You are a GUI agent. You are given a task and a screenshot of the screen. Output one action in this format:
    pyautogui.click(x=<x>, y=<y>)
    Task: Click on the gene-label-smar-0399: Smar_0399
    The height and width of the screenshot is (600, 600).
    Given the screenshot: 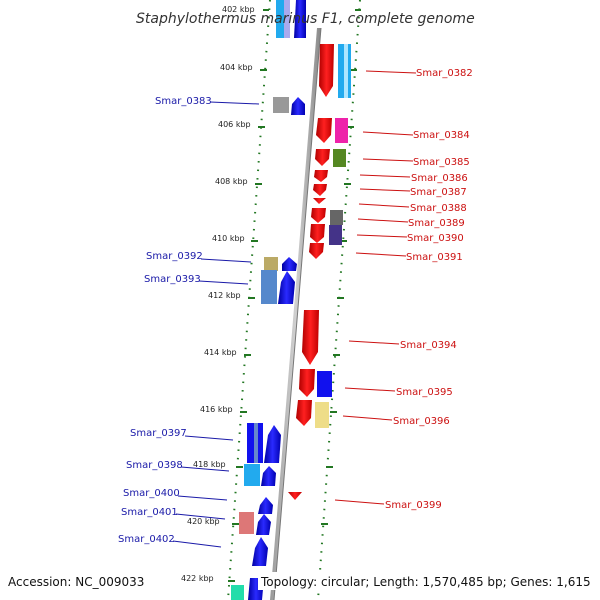 What is the action you would take?
    pyautogui.click(x=413, y=505)
    